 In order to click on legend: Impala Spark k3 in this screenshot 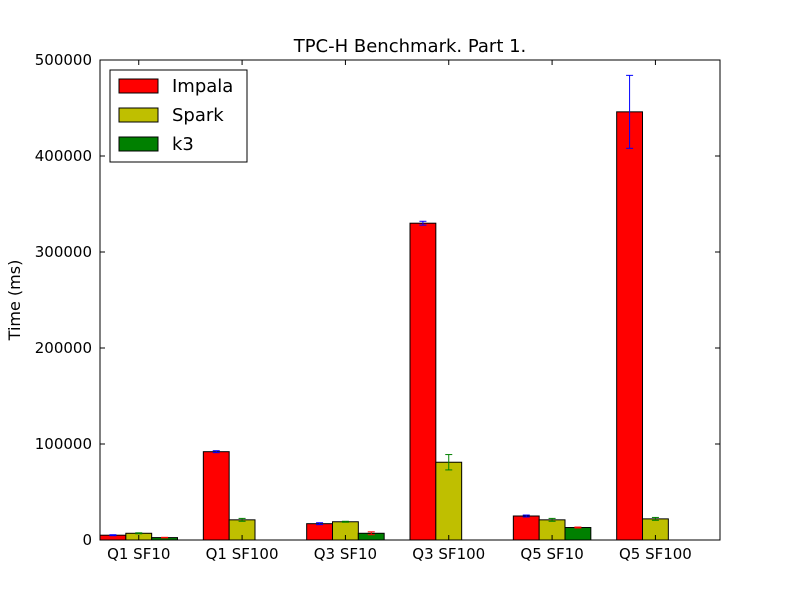, I will do `click(178, 116)`.